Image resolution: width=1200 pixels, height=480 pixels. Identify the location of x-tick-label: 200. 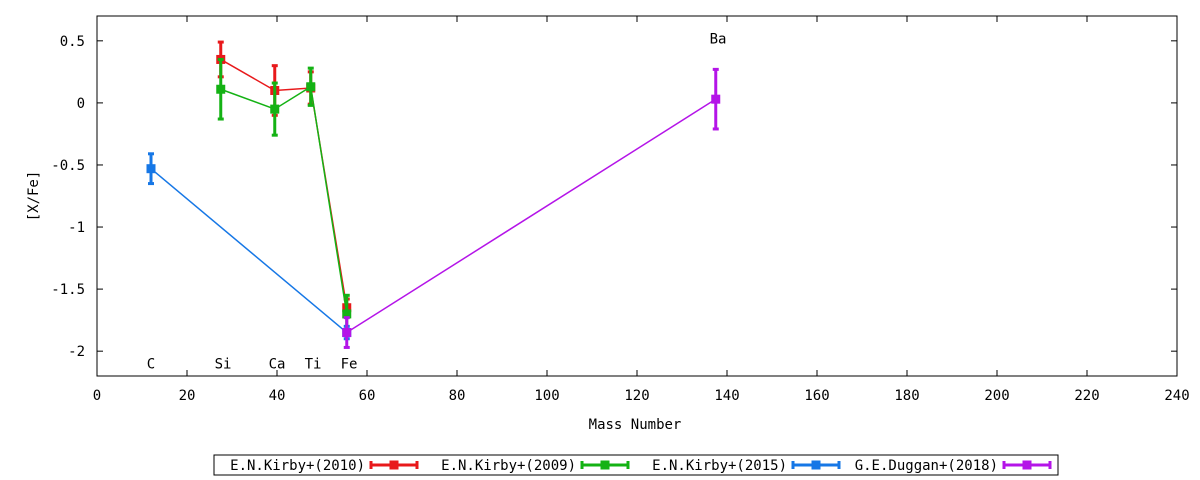
(996, 396).